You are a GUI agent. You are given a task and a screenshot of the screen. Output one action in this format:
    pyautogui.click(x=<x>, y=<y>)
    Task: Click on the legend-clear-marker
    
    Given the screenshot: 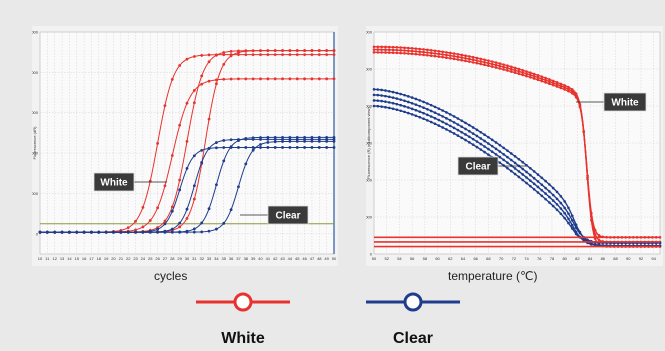 What is the action you would take?
    pyautogui.click(x=413, y=302)
    